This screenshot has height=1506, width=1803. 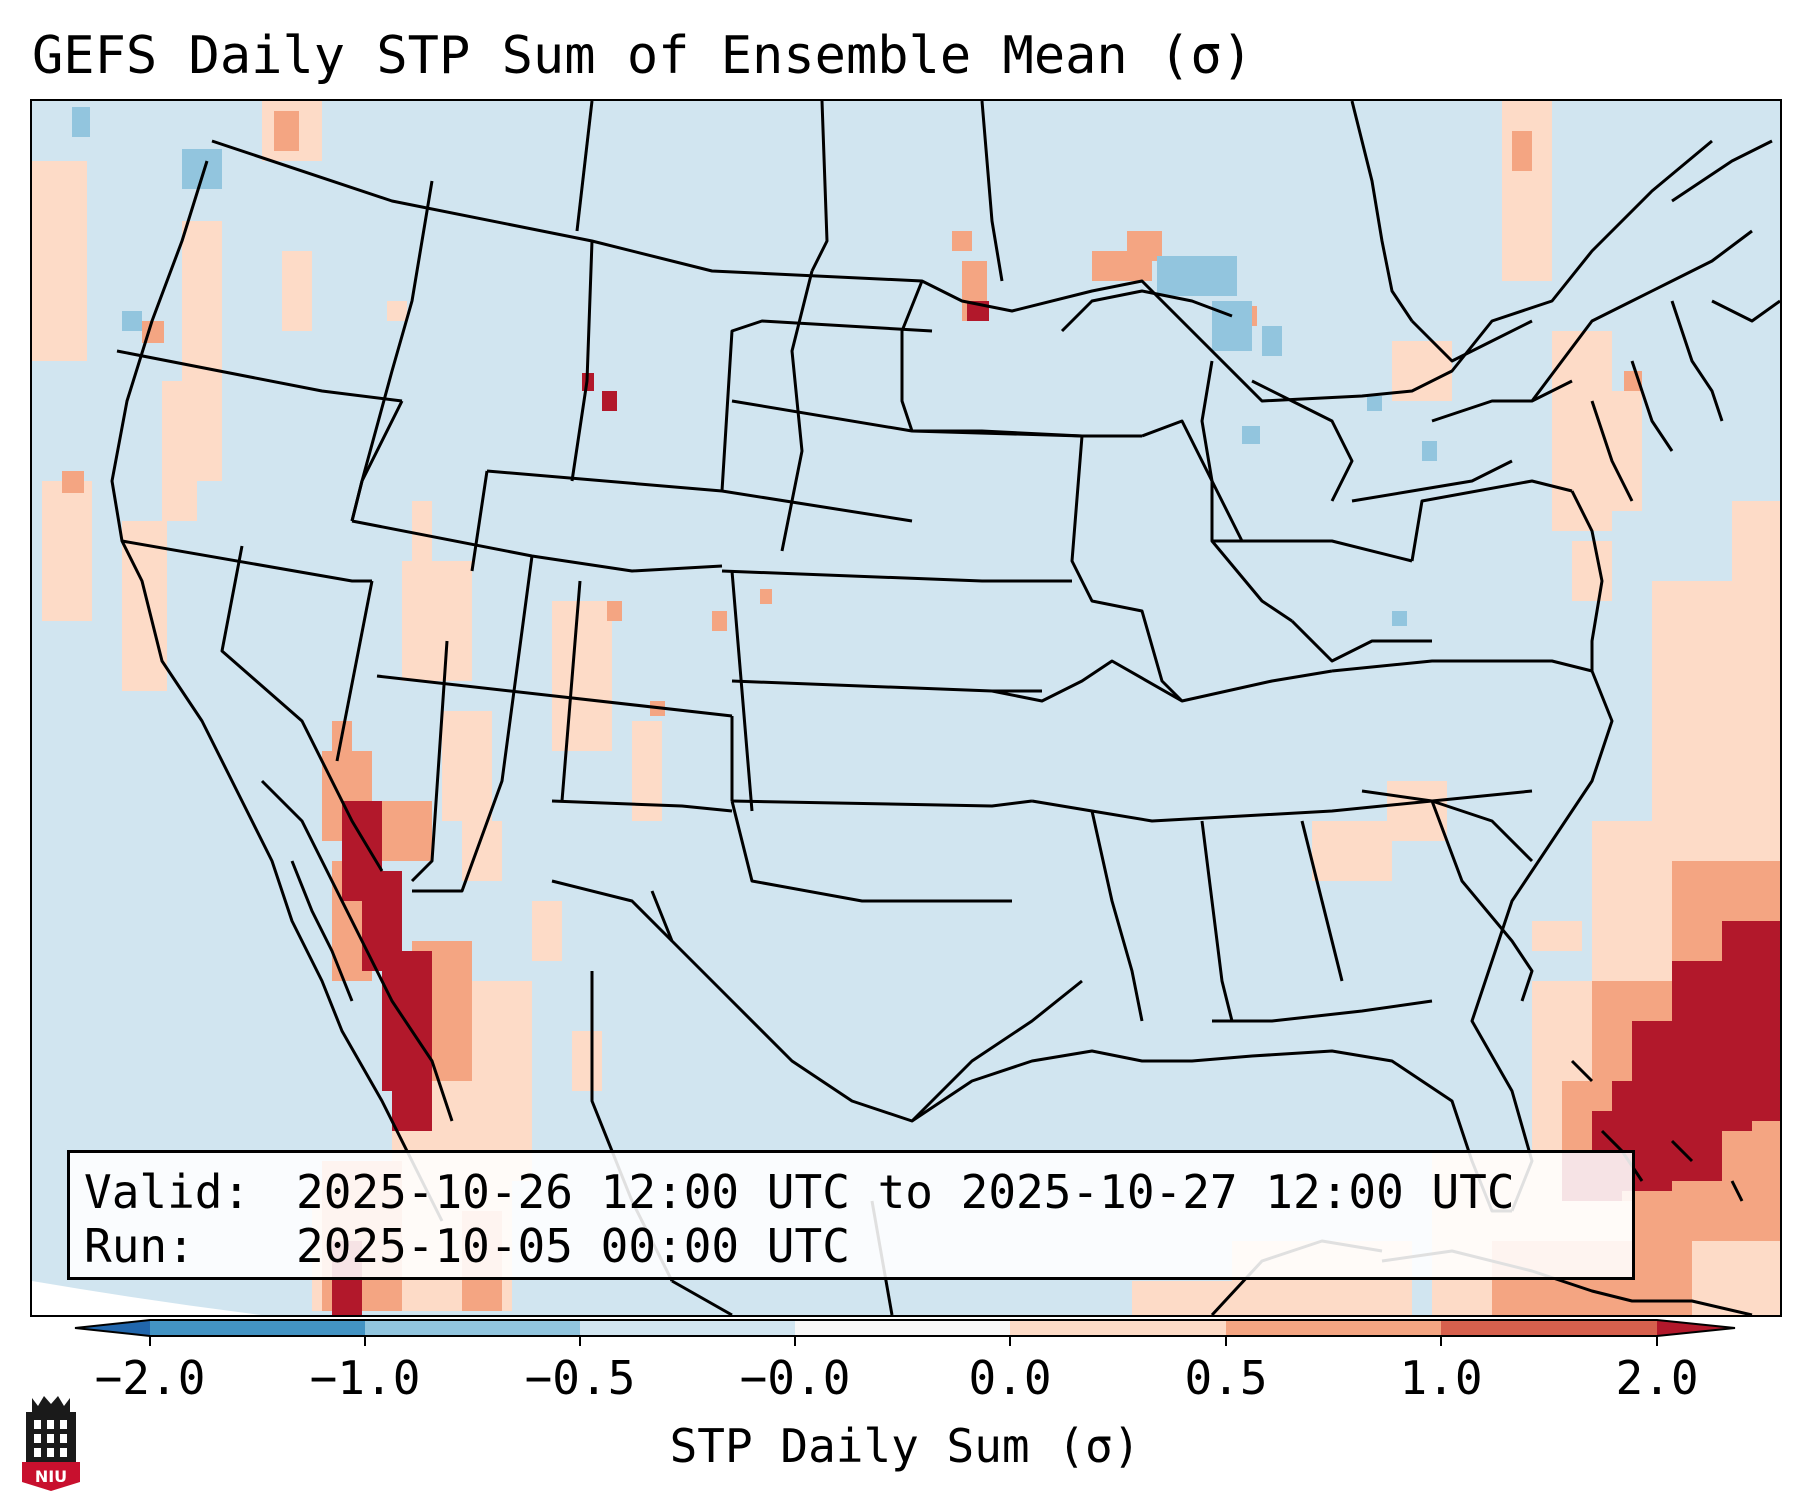 What do you see at coordinates (147, 219) in the screenshot?
I see `anomaly-pacific-northwest-neg` at bounding box center [147, 219].